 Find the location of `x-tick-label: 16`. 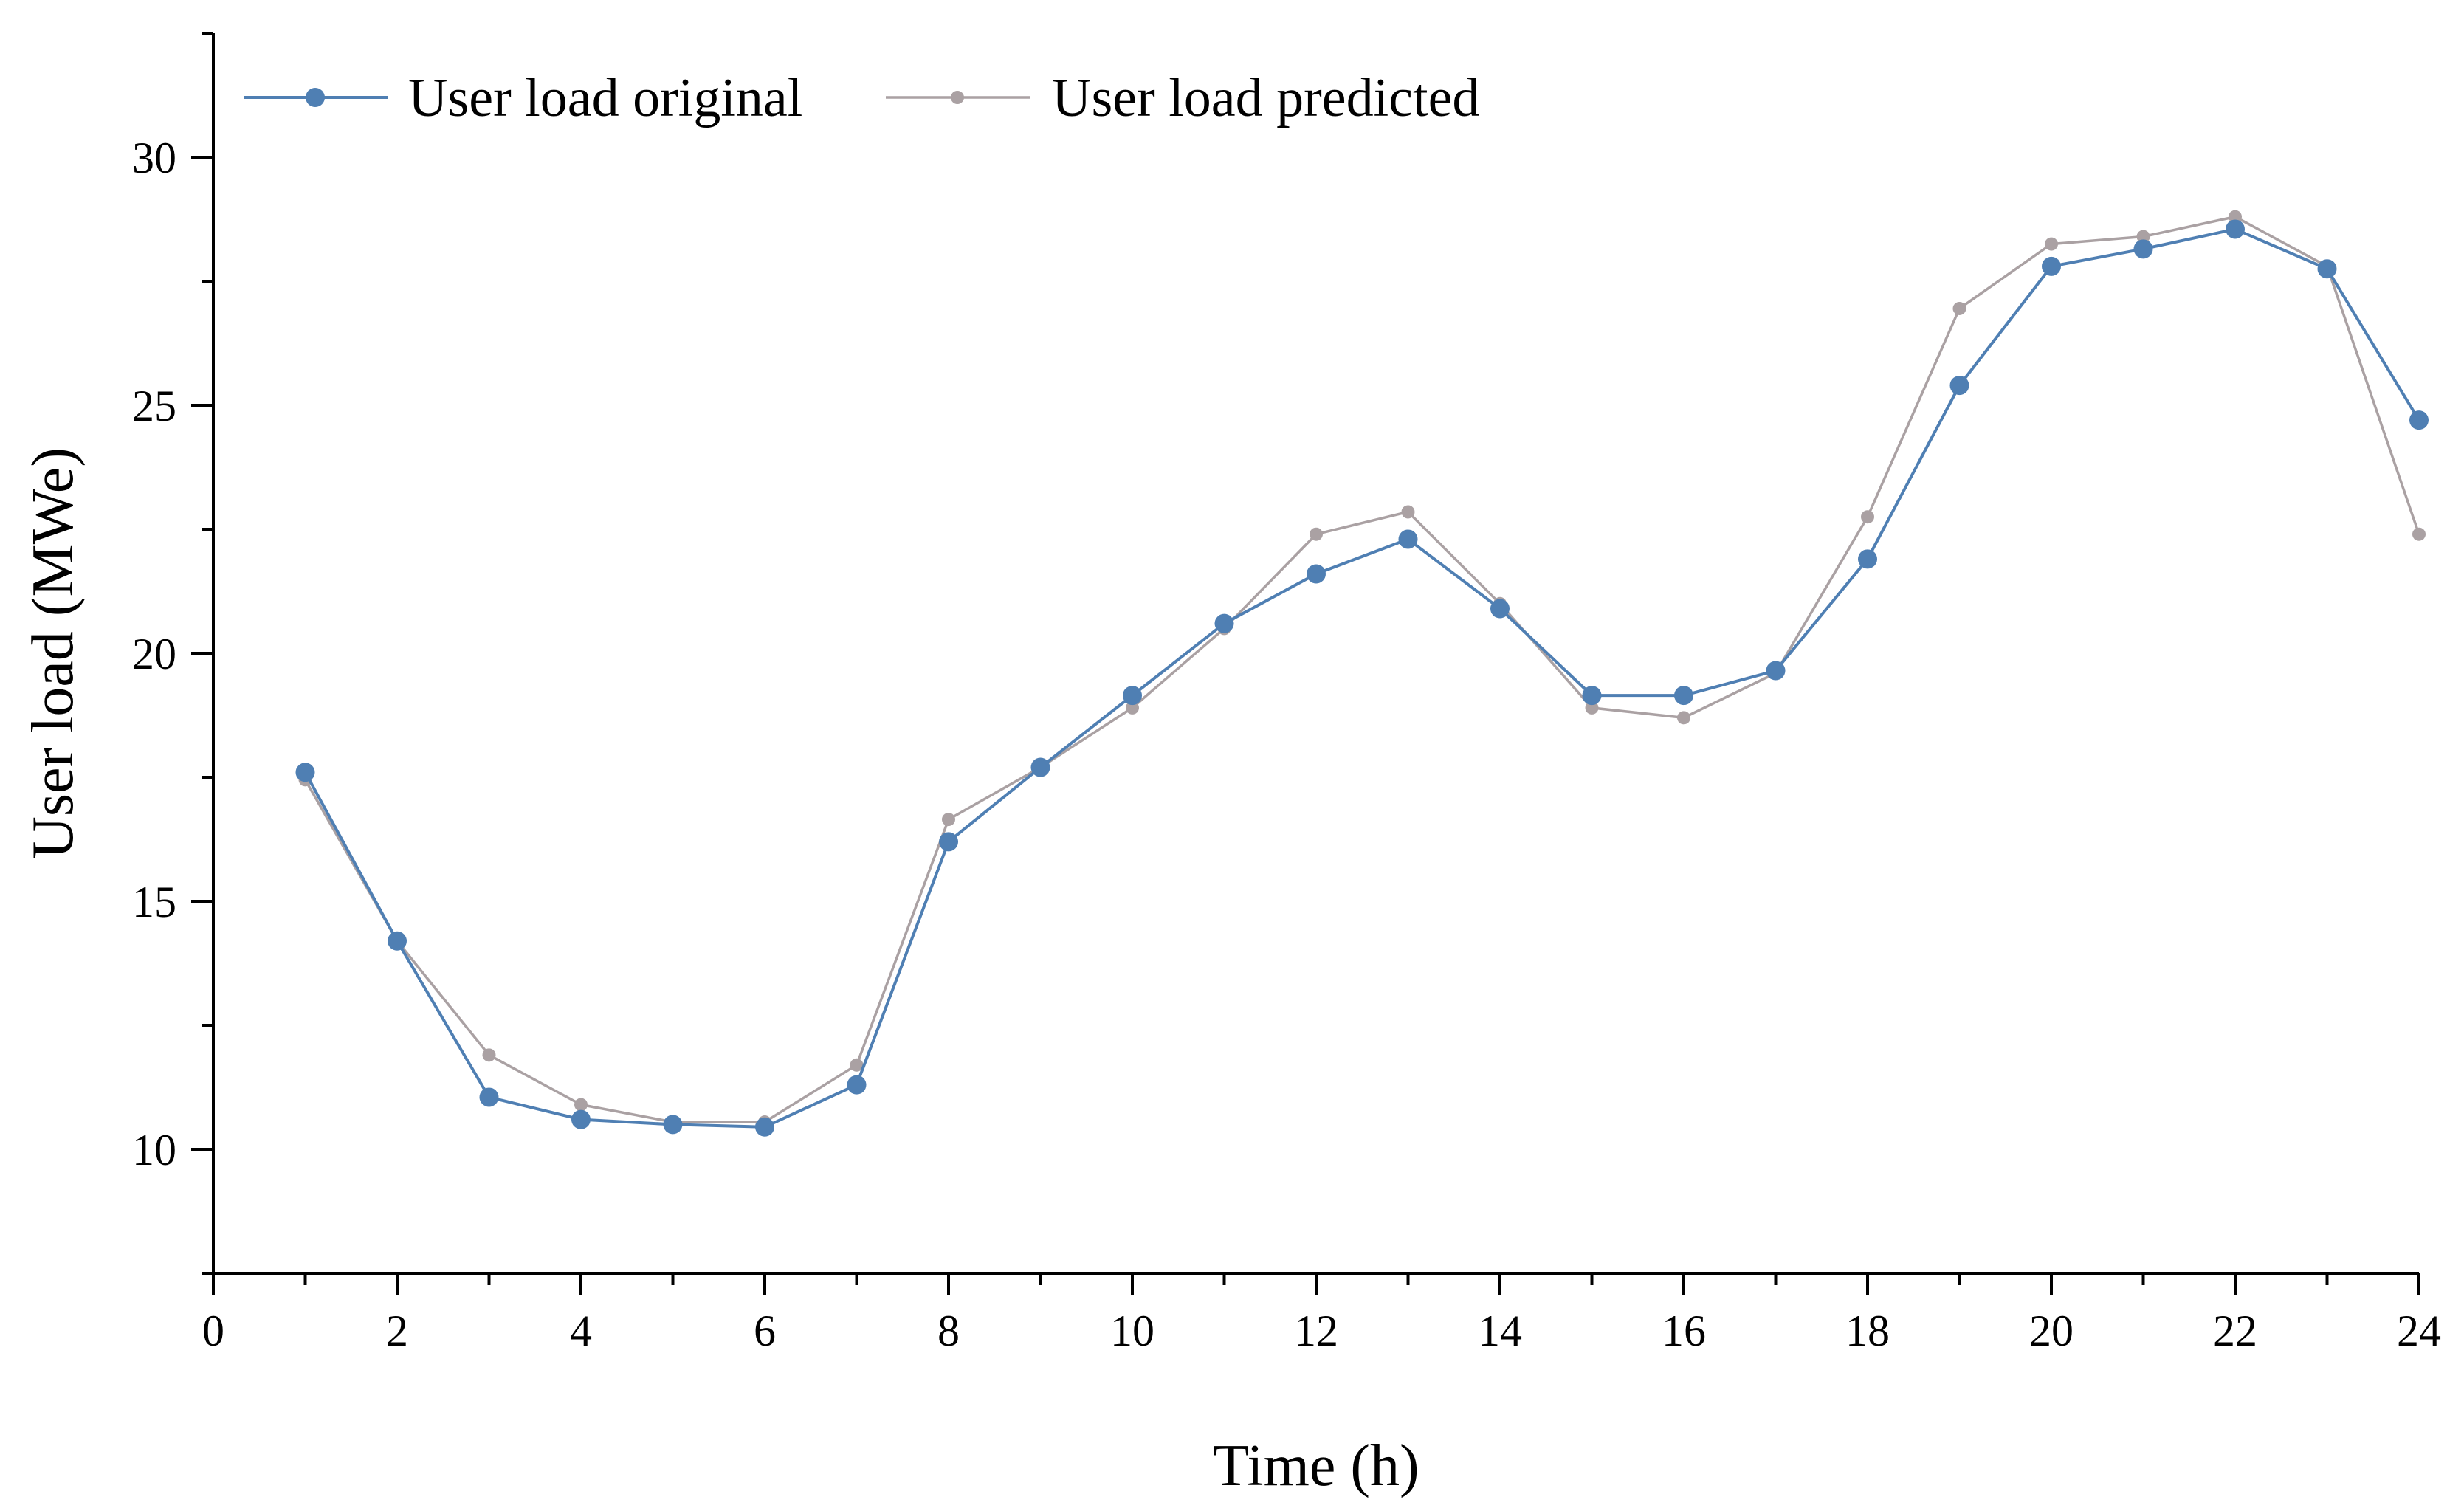

x-tick-label: 16 is located at coordinates (1684, 1331).